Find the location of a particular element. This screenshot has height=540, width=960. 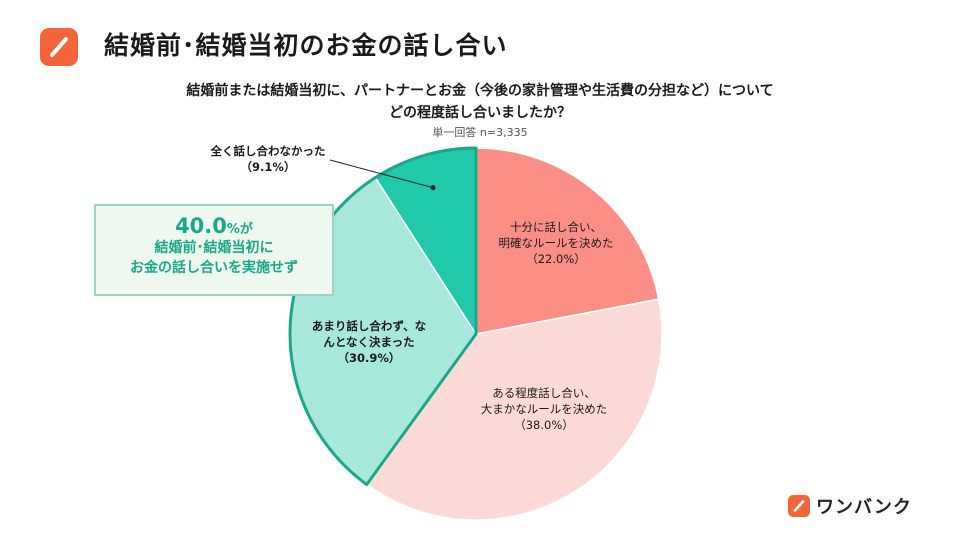

chart-question-line2: どの程度話し合いましたか？ is located at coordinates (480, 113).